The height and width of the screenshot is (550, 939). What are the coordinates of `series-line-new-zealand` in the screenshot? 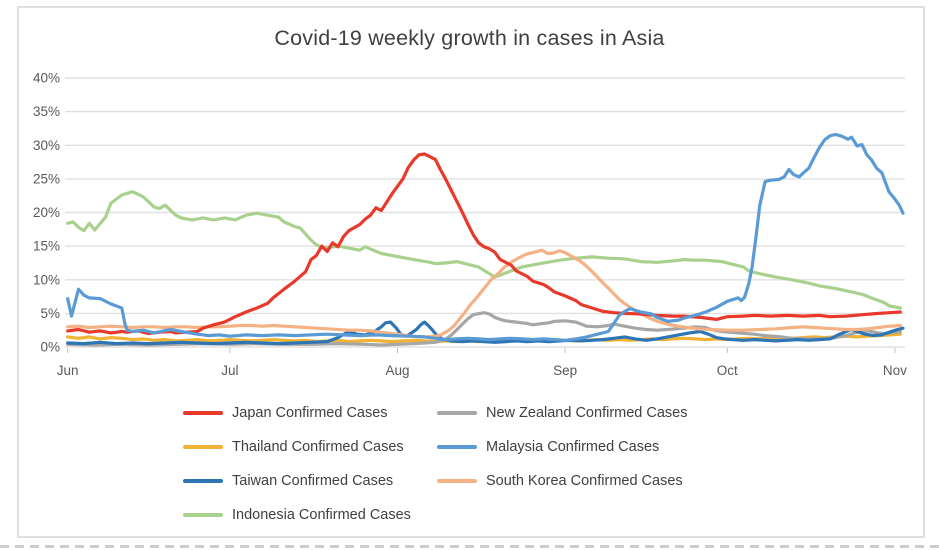 It's located at (484, 329).